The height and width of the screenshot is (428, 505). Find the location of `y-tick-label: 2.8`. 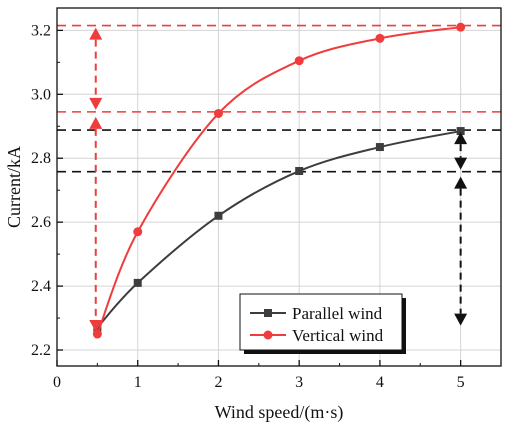

y-tick-label: 2.8 is located at coordinates (41, 158).